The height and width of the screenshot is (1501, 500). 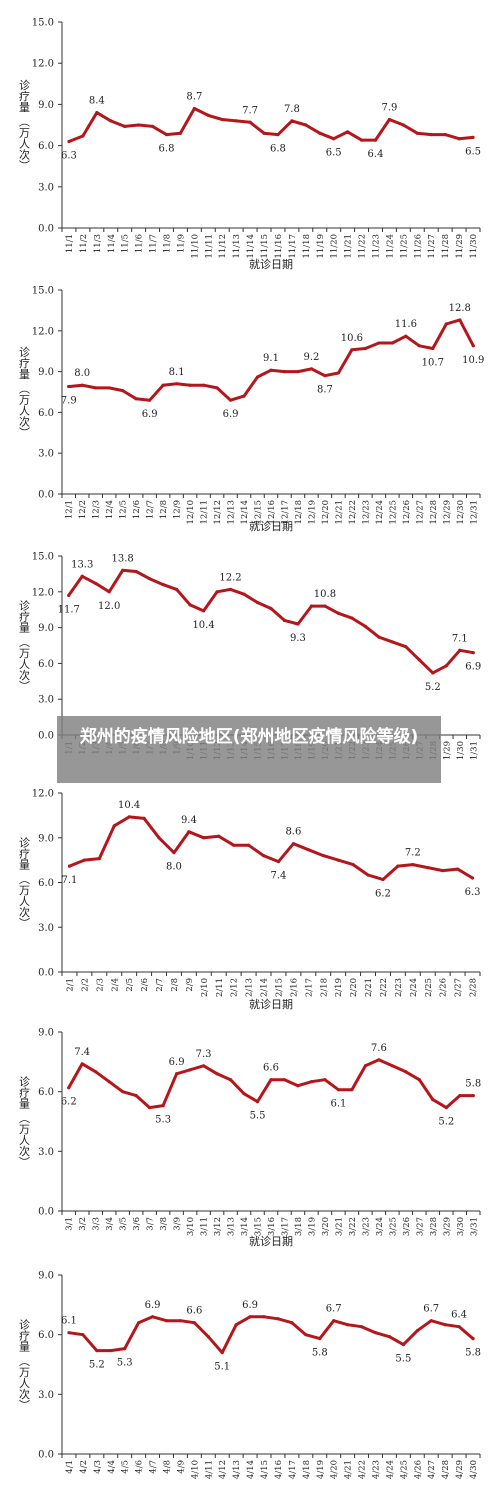 I want to click on chart1-x-axis-label: 就诊日期, so click(x=271, y=264).